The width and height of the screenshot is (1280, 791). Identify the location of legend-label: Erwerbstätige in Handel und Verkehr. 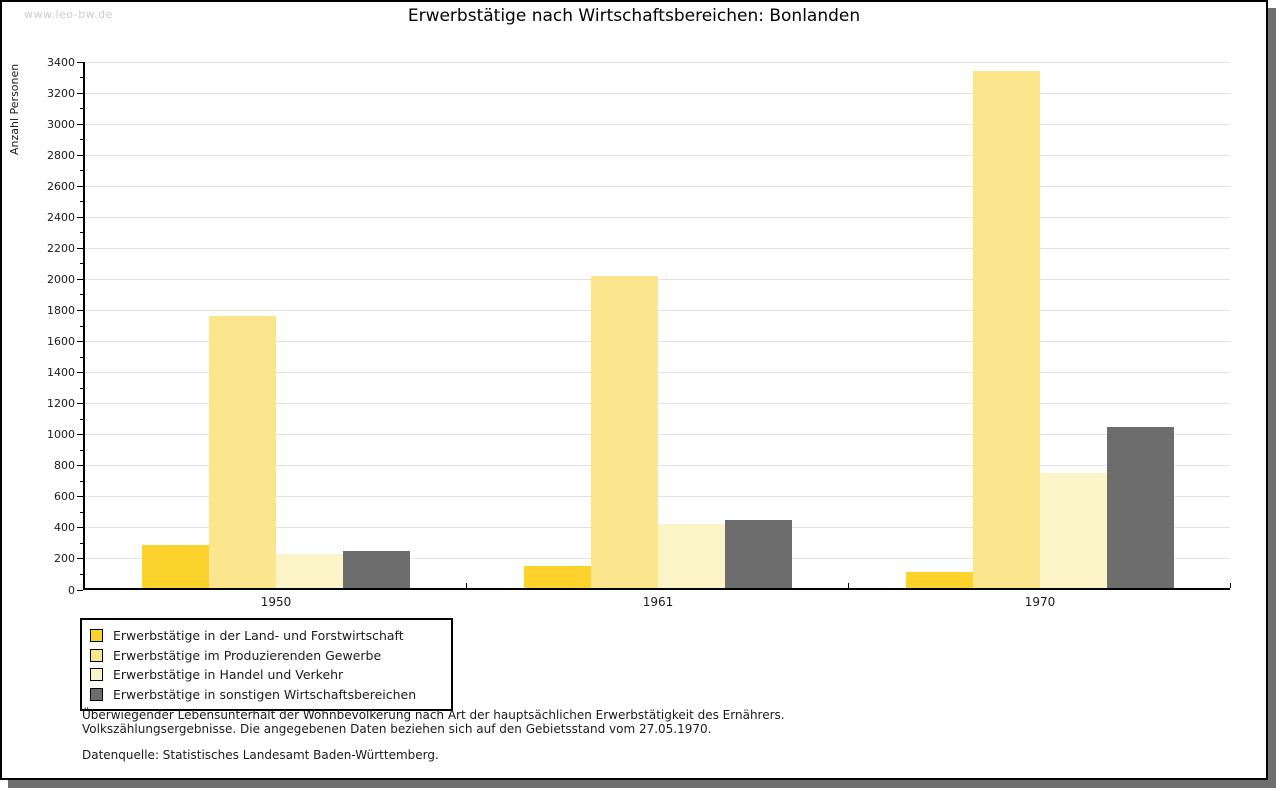
(228, 675).